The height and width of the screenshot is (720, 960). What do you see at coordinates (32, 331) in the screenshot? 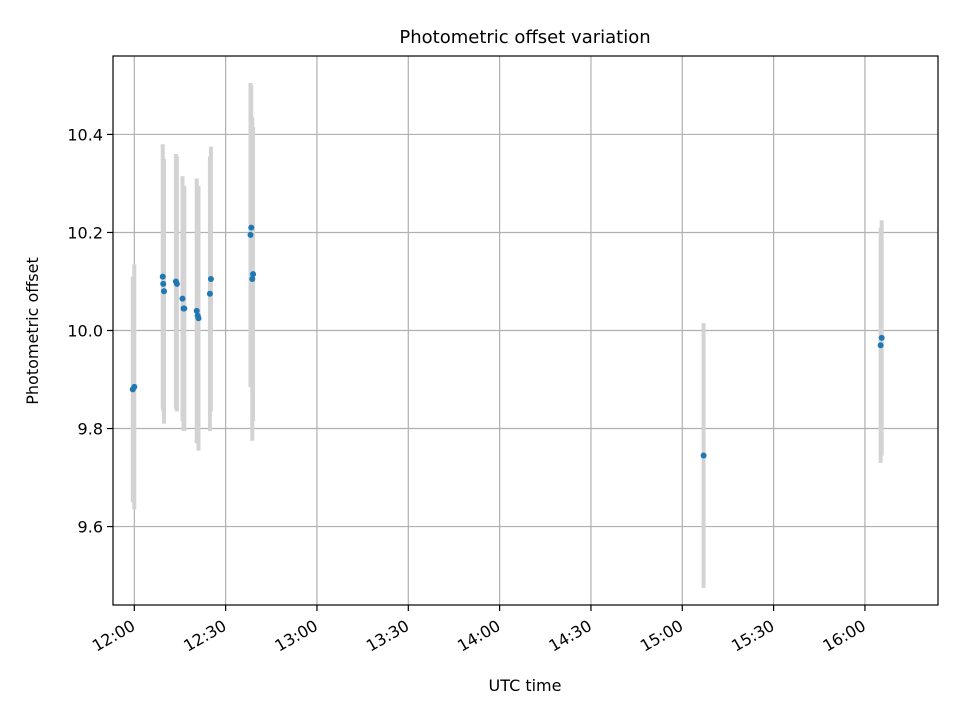
I see `y-axis-label: Photometric offset` at bounding box center [32, 331].